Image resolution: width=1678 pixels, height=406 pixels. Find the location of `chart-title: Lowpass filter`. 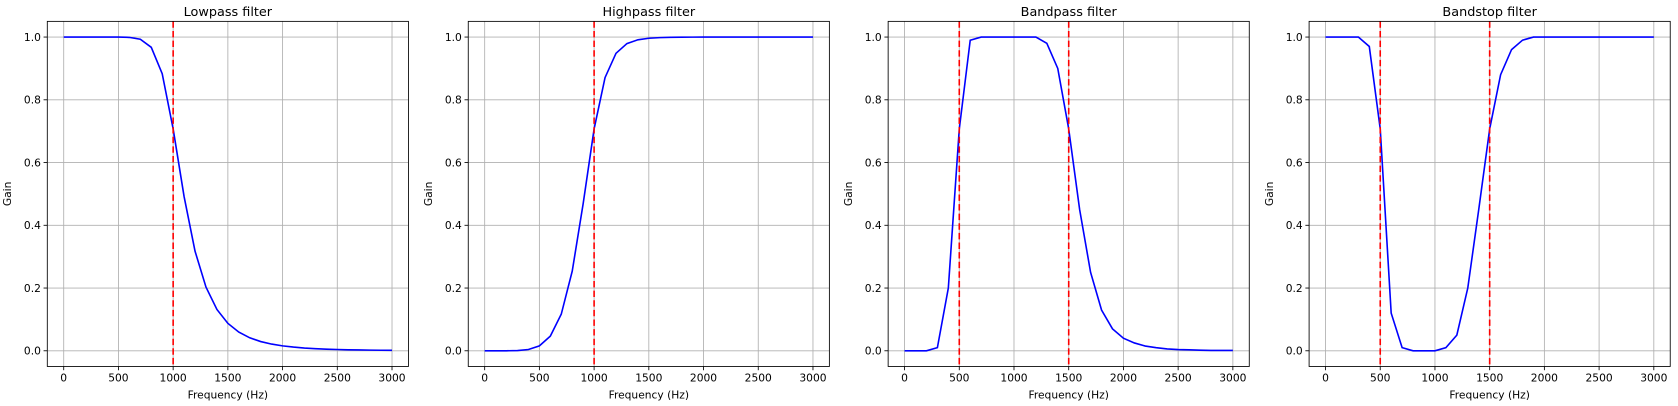

chart-title: Lowpass filter is located at coordinates (228, 12).